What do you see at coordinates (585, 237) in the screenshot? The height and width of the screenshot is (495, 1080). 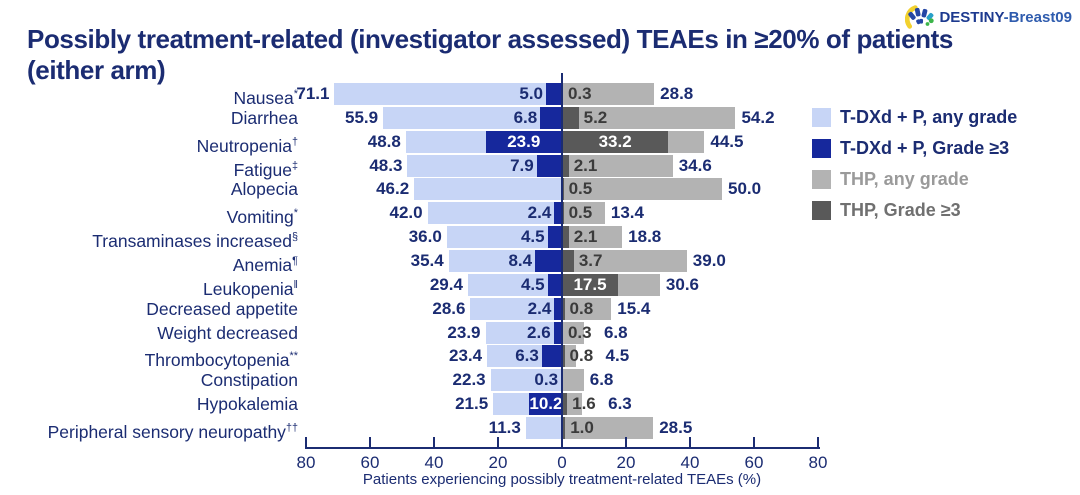 I see `value-label-thp-grade3: 2.1` at bounding box center [585, 237].